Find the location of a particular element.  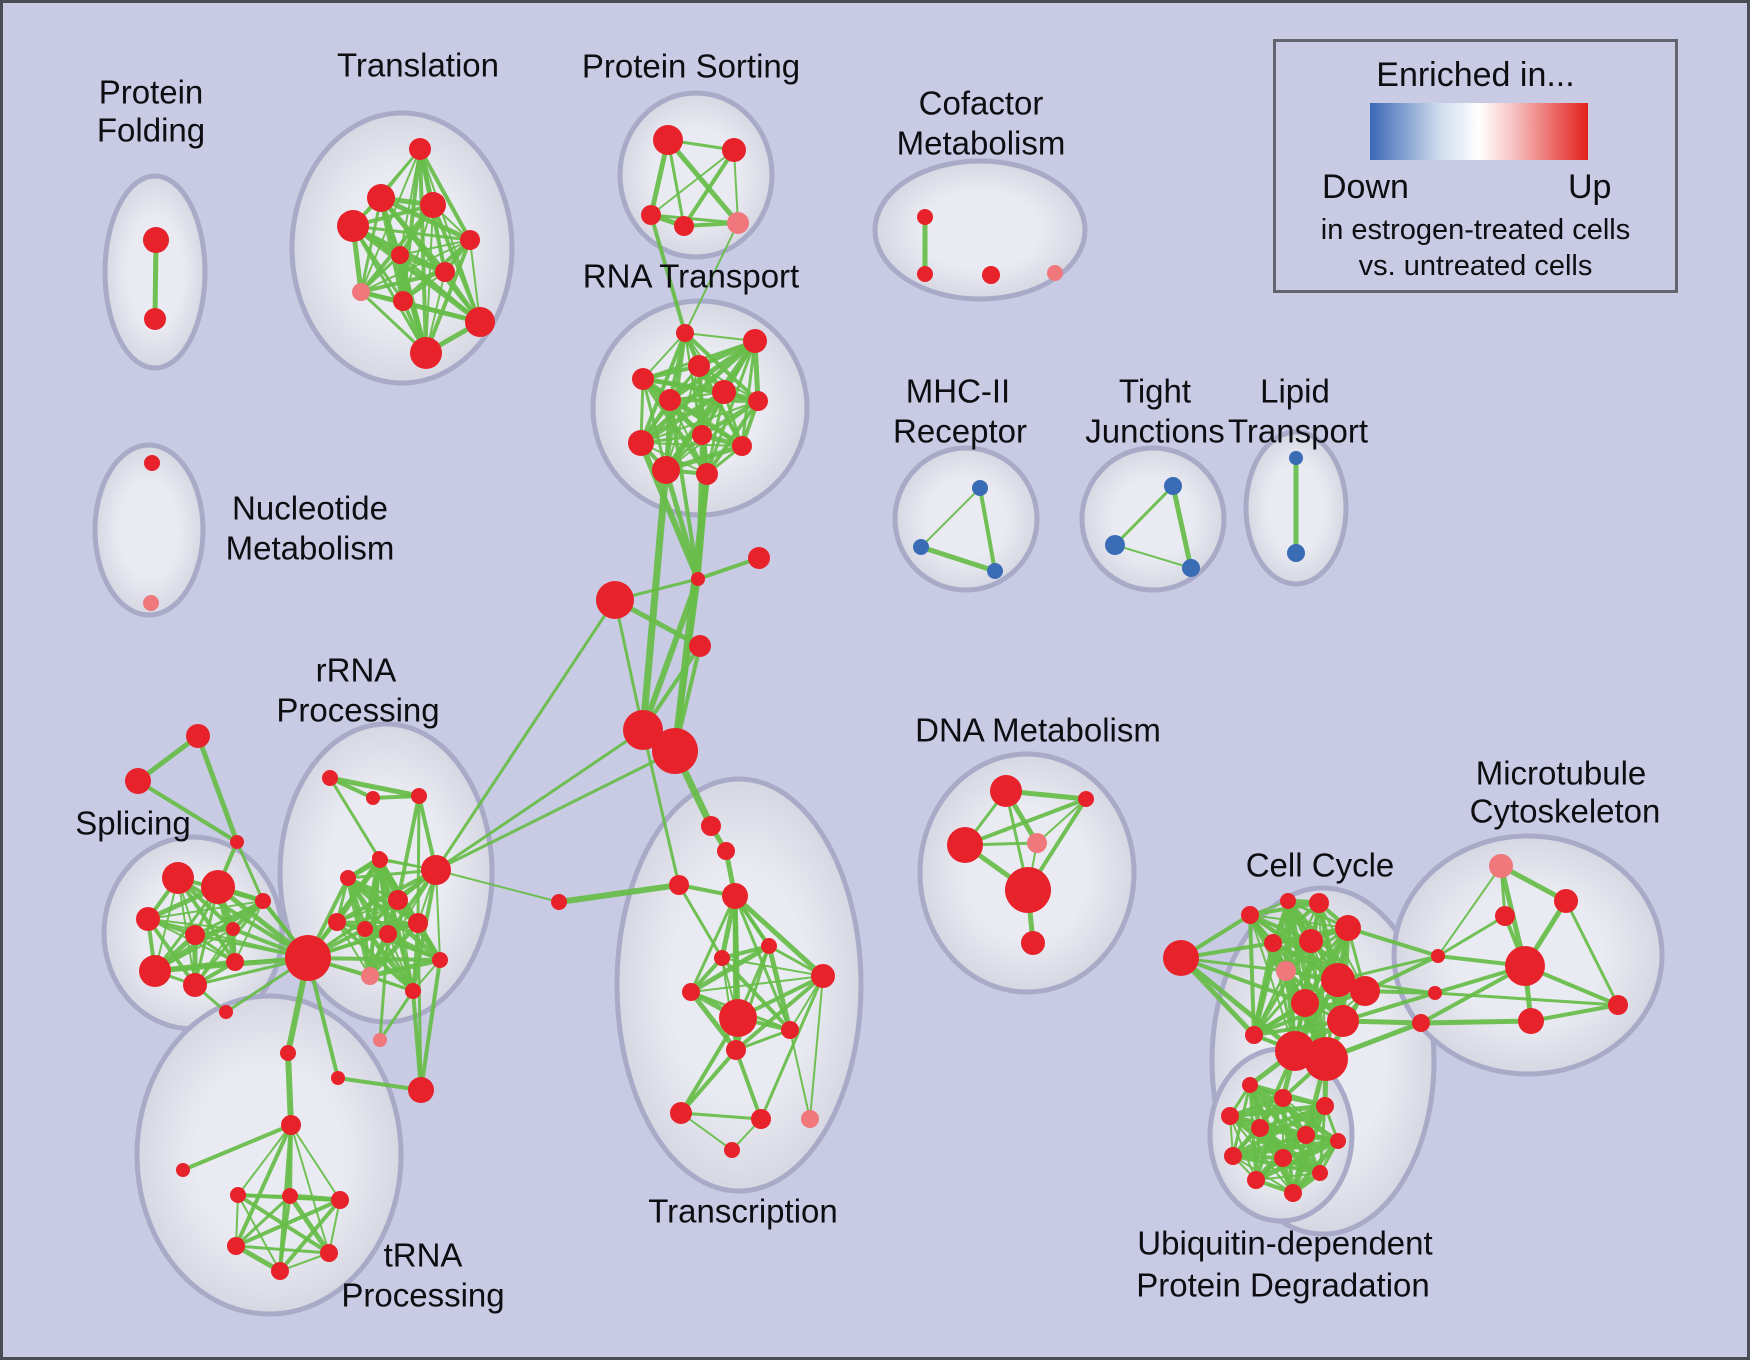

cluster-label-tight-junctions: Tight is located at coordinates (1155, 391).